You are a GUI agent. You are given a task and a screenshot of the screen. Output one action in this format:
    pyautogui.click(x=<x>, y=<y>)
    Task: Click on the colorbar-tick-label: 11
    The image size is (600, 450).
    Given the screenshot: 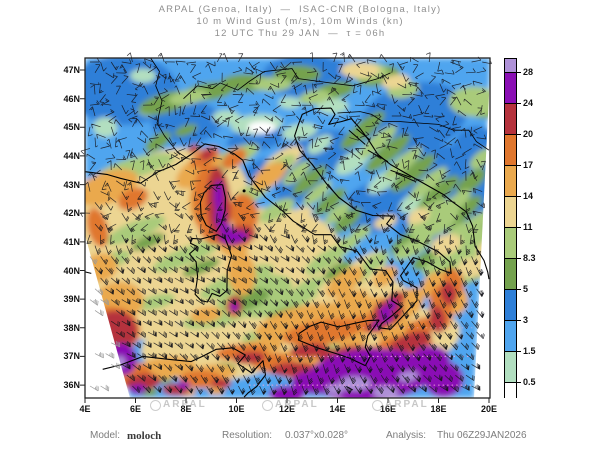 What is the action you would take?
    pyautogui.click(x=528, y=227)
    